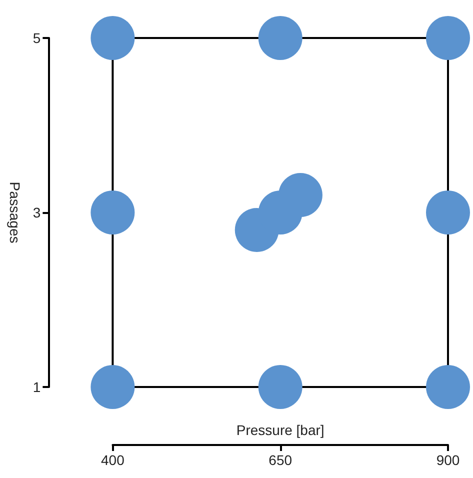 Image resolution: width=473 pixels, height=478 pixels. I want to click on y-tick-label: 3, so click(36, 212).